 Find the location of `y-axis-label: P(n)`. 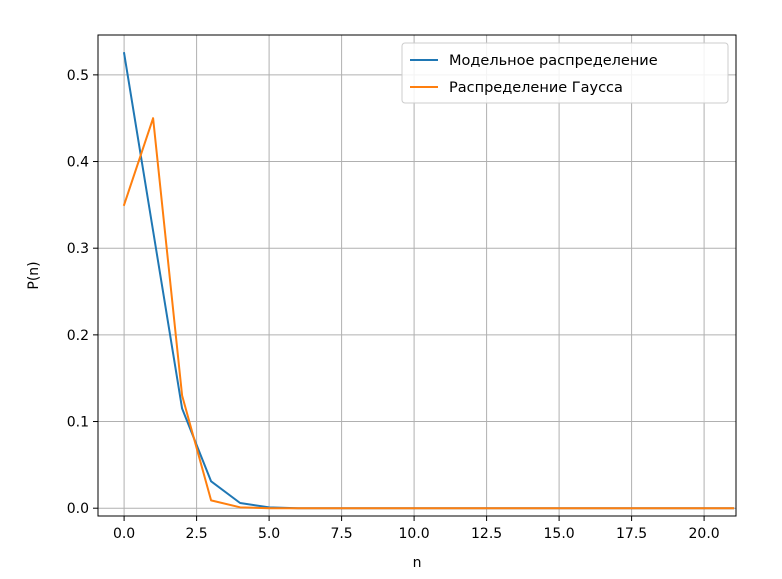

y-axis-label: P(n) is located at coordinates (34, 275).